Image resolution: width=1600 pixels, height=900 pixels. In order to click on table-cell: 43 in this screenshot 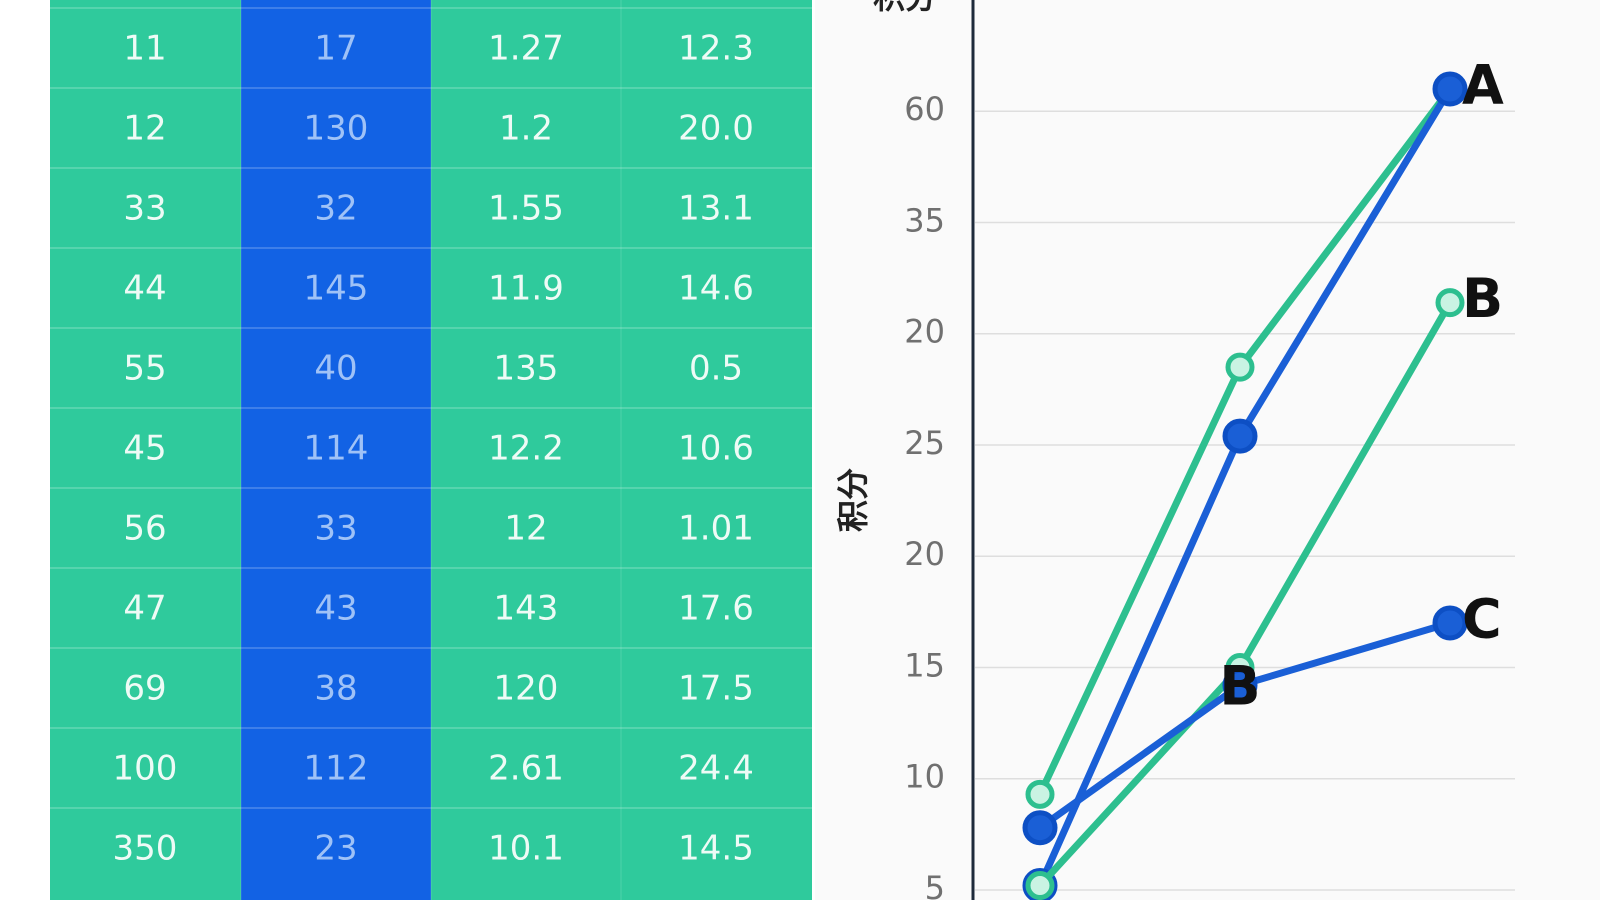, I will do `click(335, 609)`.